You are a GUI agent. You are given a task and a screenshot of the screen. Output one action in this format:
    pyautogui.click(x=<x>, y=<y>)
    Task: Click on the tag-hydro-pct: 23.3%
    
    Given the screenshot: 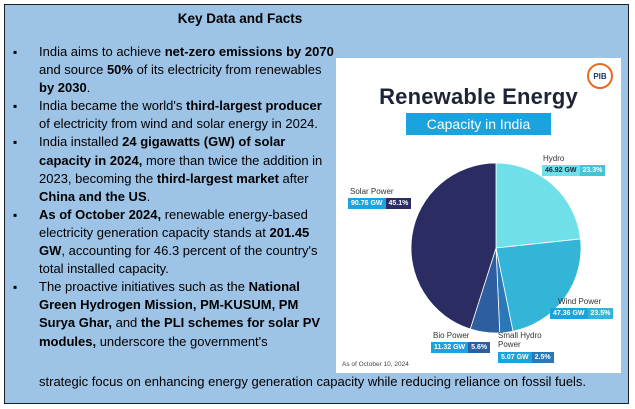 What is the action you would take?
    pyautogui.click(x=592, y=170)
    